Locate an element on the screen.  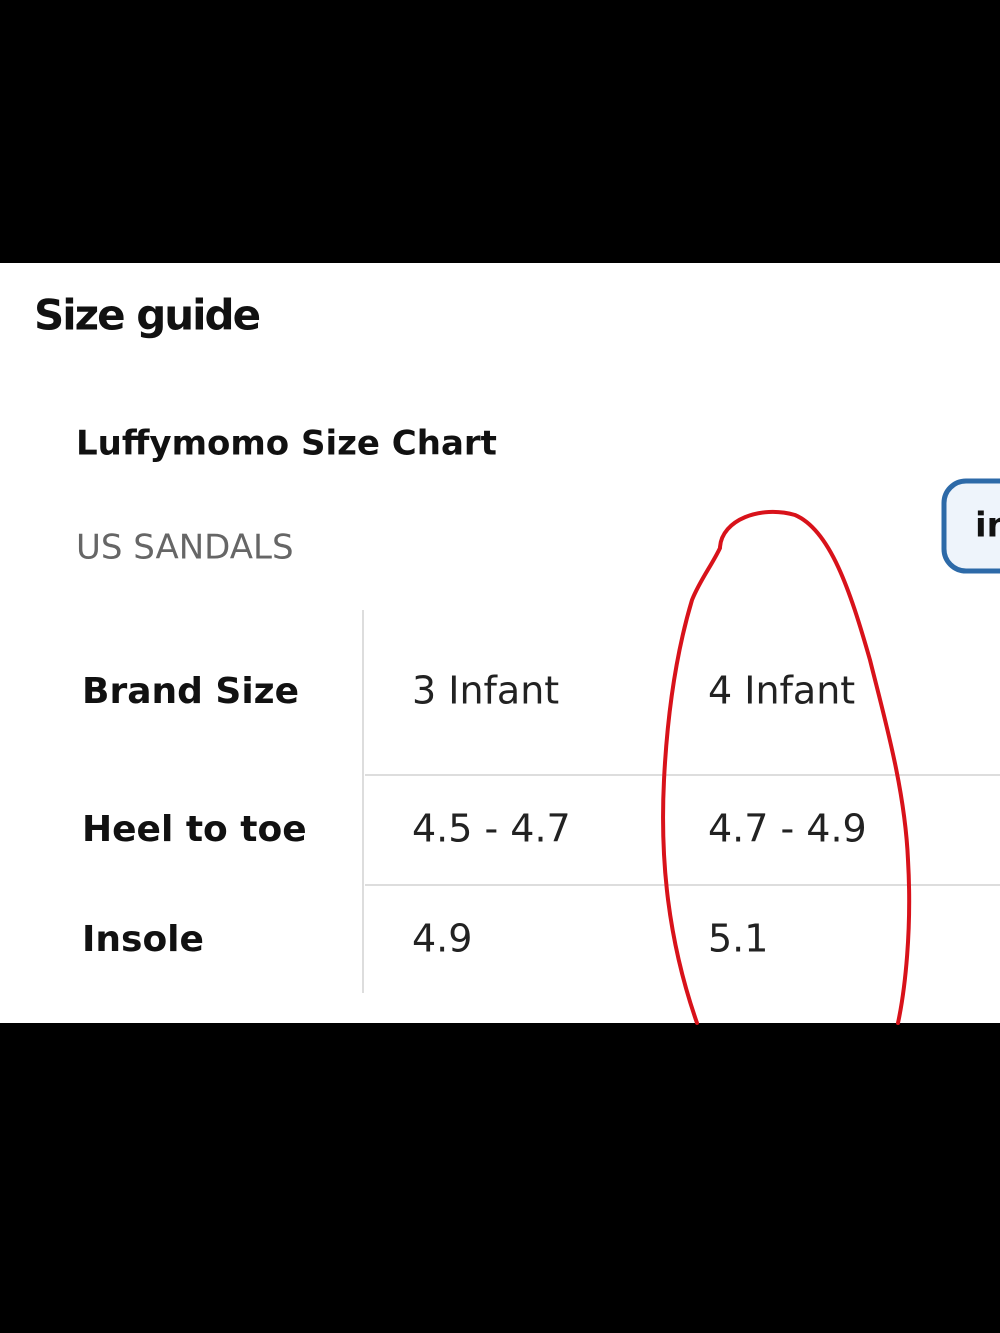
unit-button-label: in is located at coordinates (987, 526).